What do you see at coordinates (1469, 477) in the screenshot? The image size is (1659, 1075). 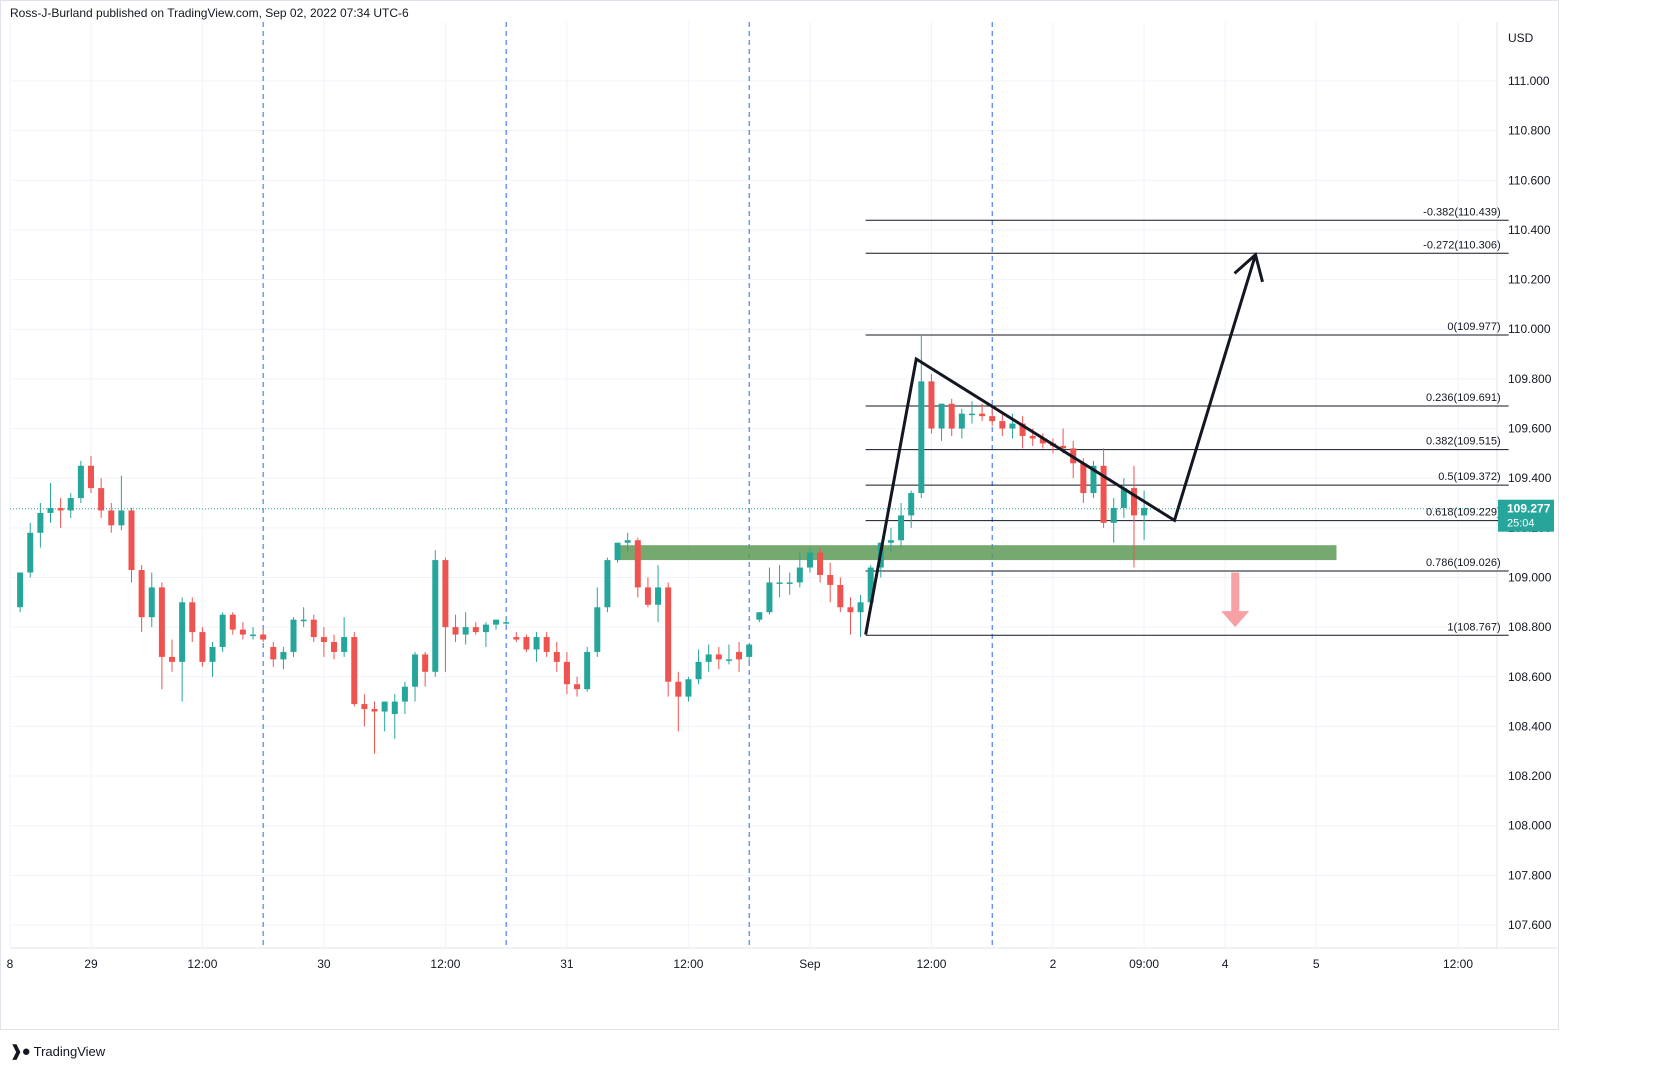 I see `fib-level-label: 0.5(109.372)` at bounding box center [1469, 477].